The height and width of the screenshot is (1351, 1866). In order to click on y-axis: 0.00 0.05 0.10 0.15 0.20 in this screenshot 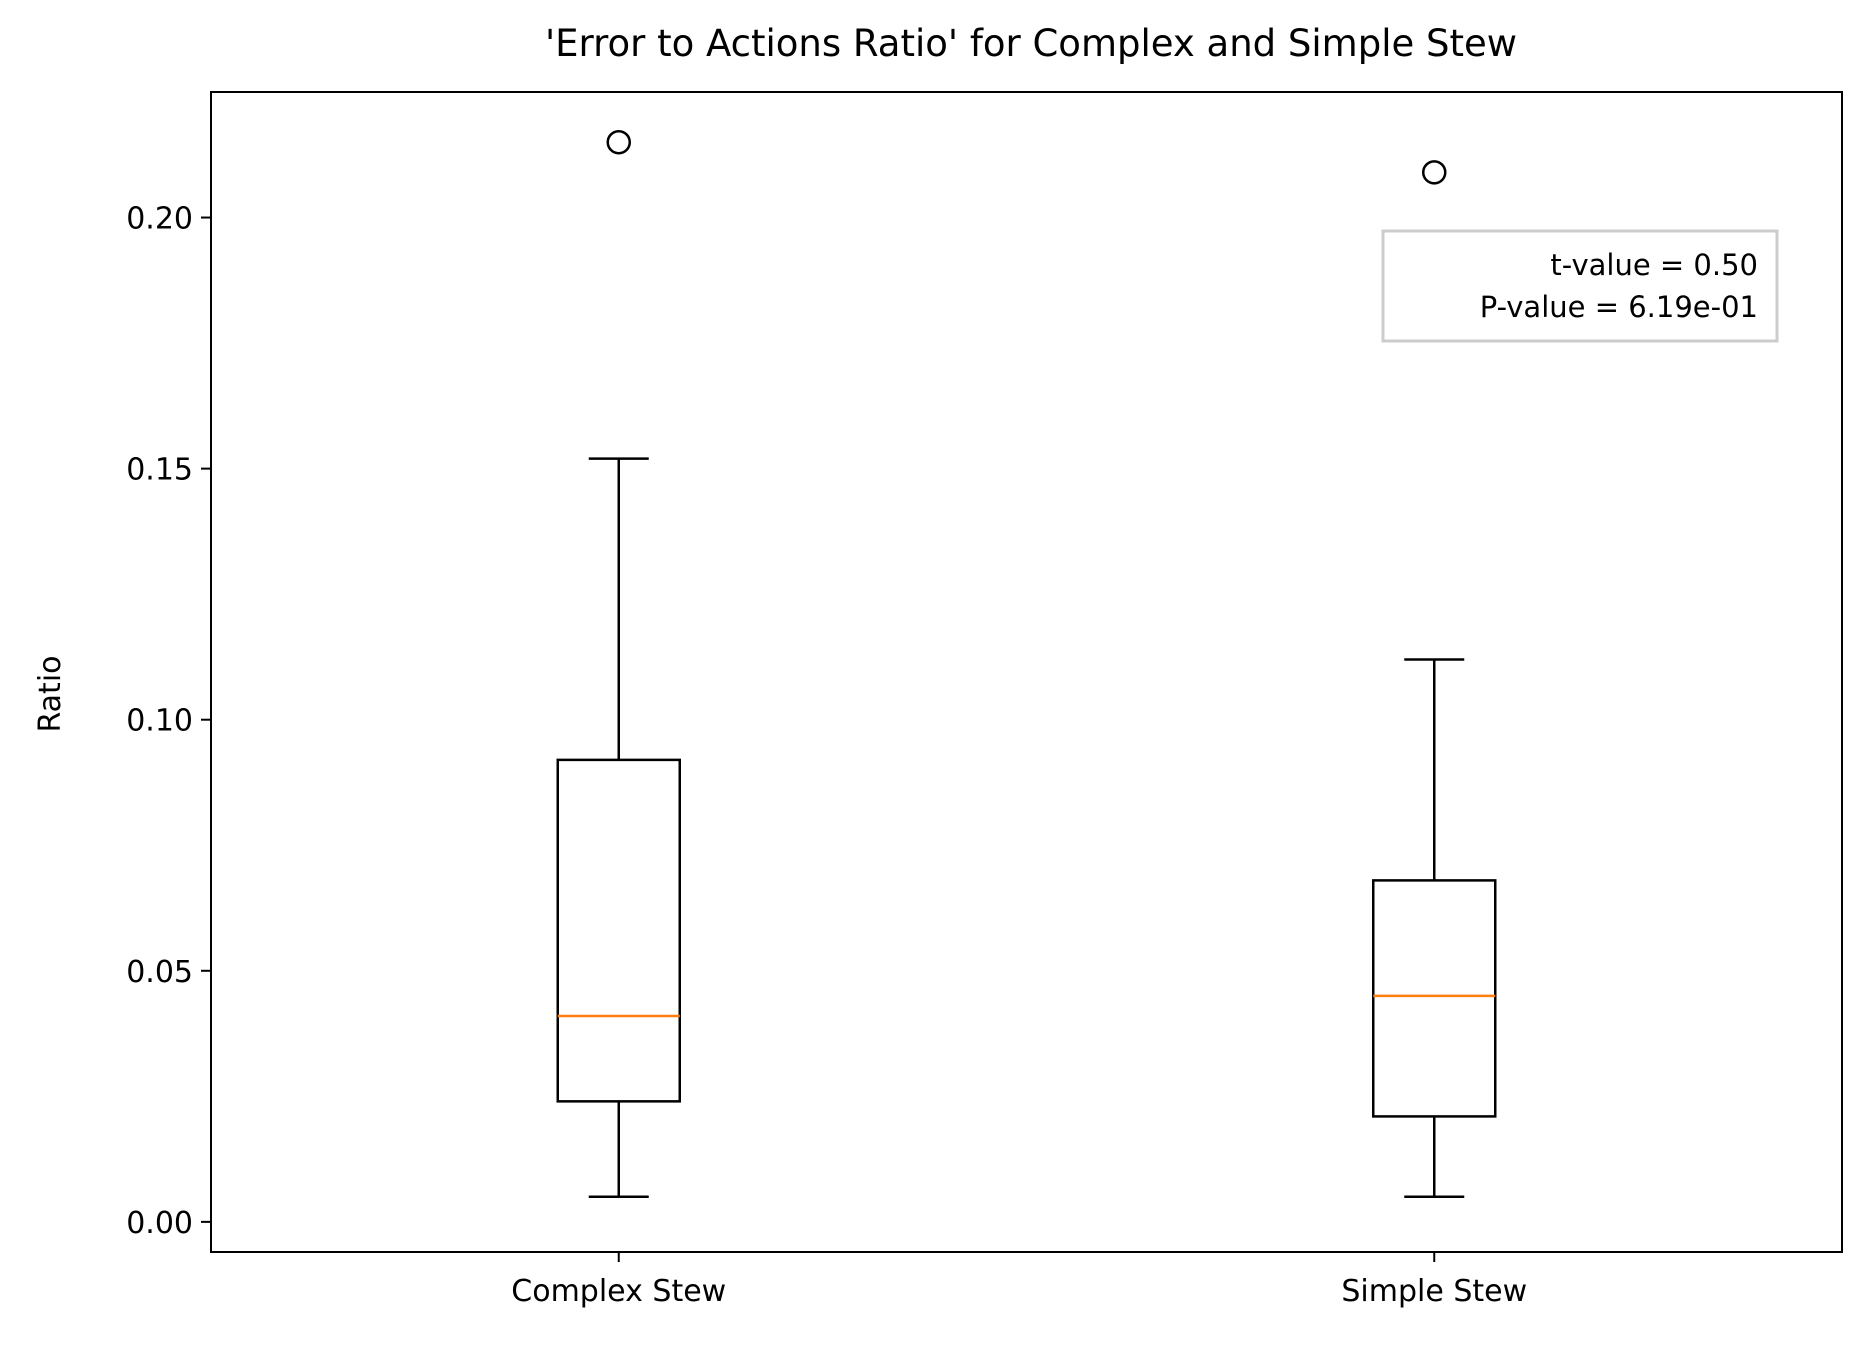, I will do `click(168, 721)`.